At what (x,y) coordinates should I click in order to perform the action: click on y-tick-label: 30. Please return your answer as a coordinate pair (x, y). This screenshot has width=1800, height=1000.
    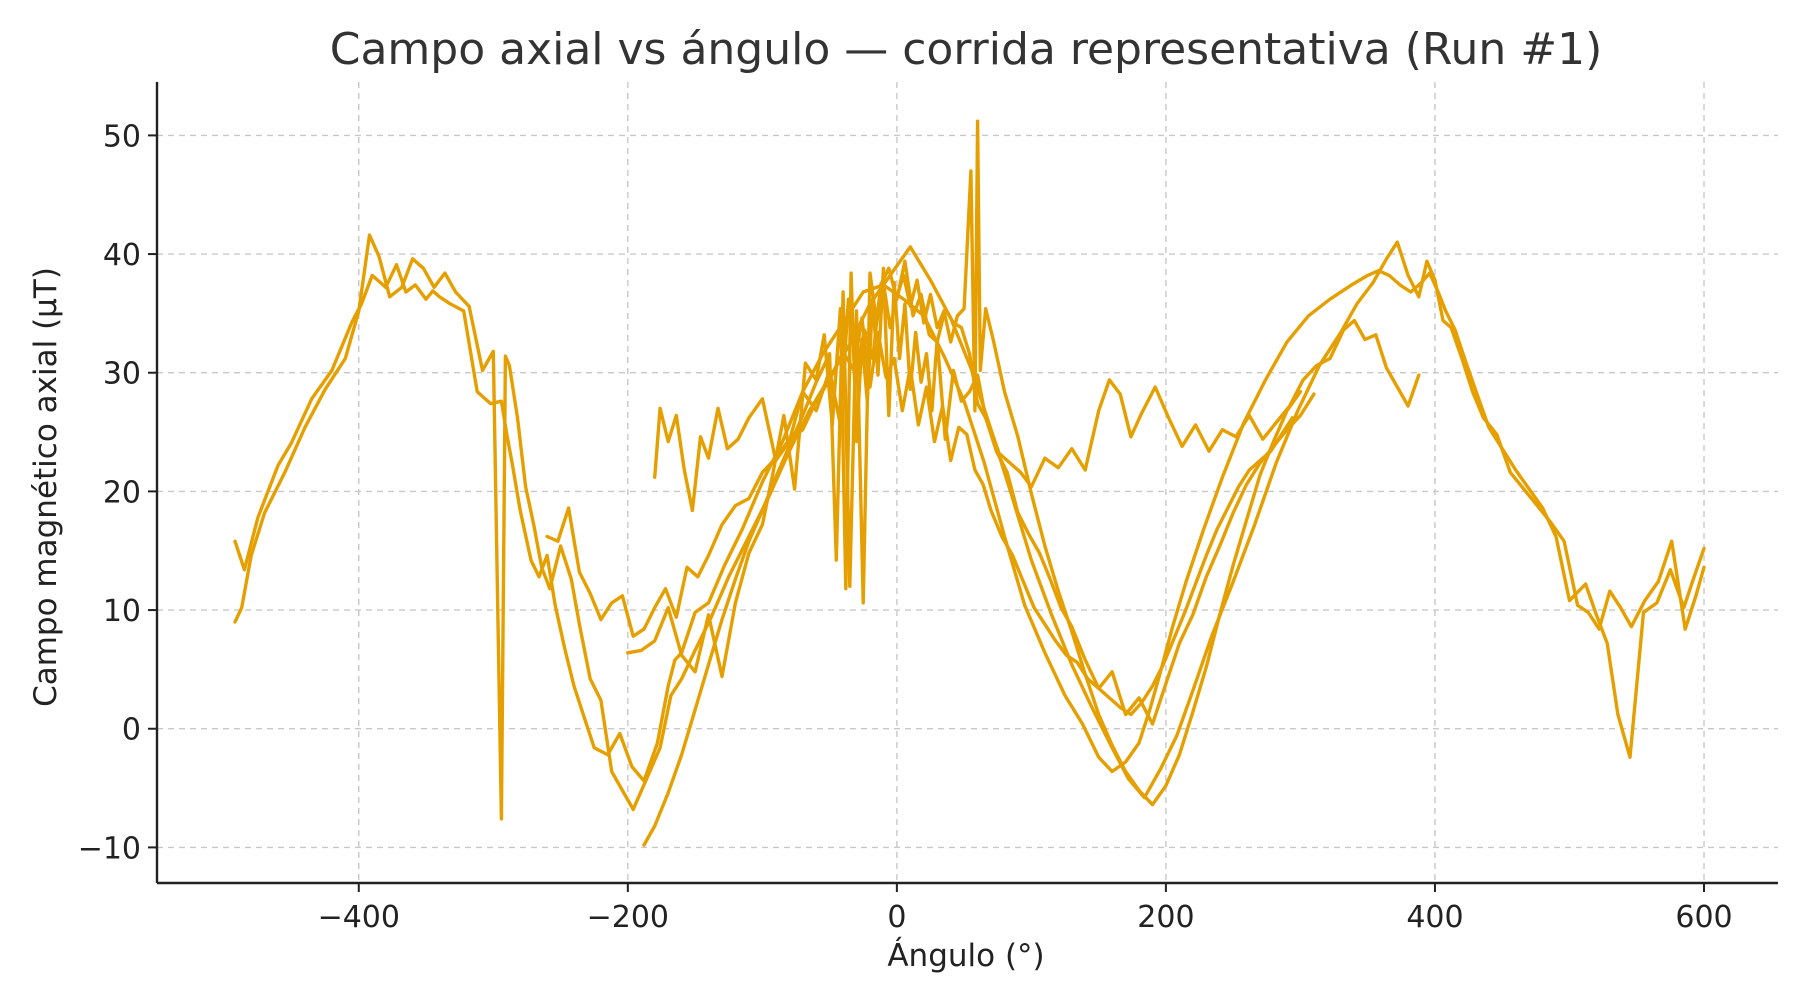
    Looking at the image, I should click on (122, 374).